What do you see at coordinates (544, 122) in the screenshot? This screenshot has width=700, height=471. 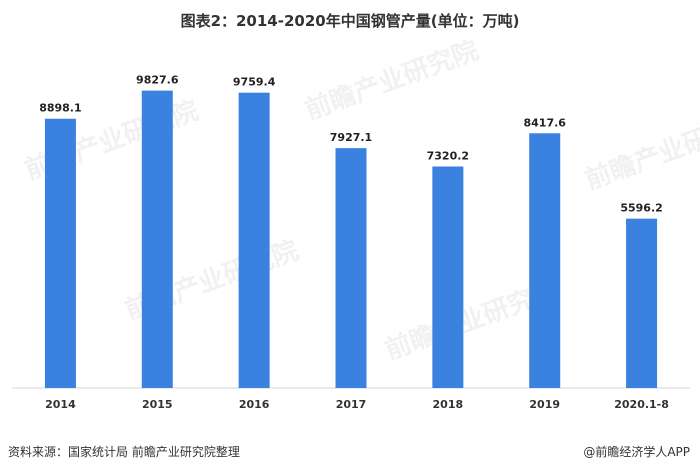 I see `data-label-2019: 8417.6` at bounding box center [544, 122].